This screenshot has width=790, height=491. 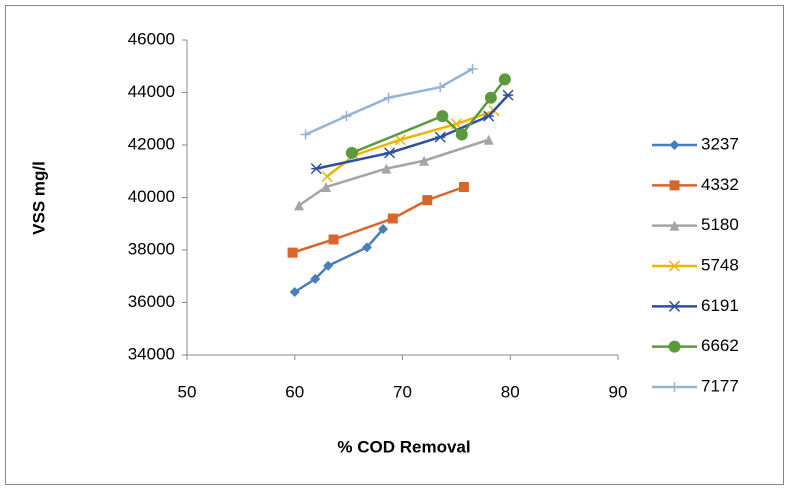 What do you see at coordinates (294, 391) in the screenshot?
I see `x-tick-label: 60` at bounding box center [294, 391].